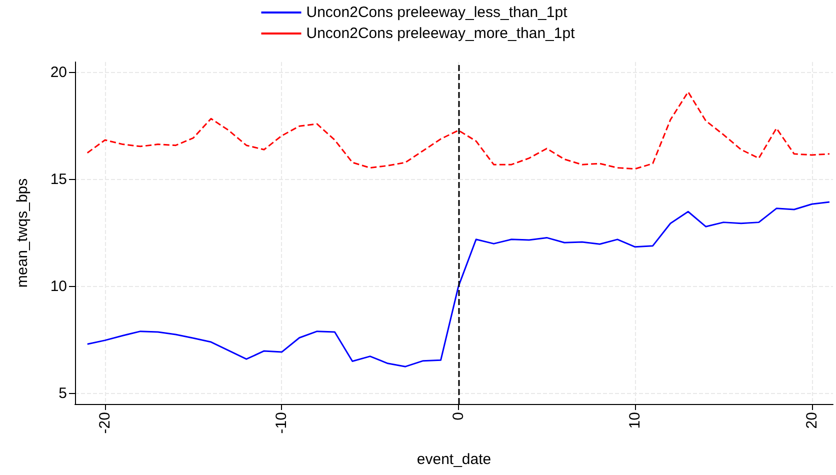 This screenshot has width=836, height=475. Describe the element at coordinates (58, 73) in the screenshot. I see `y-tick-label: 20` at that location.